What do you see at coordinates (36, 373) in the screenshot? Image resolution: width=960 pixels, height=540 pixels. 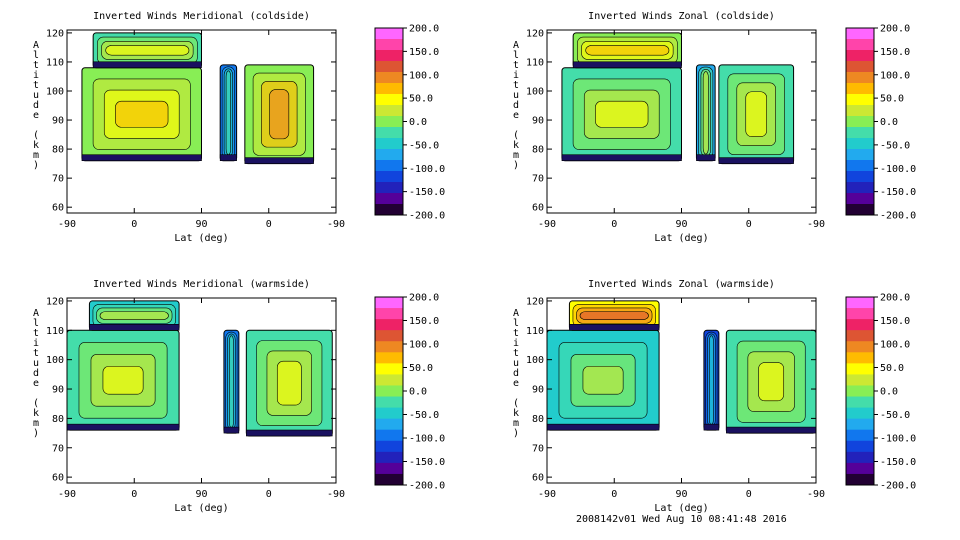 I see `y-axis-label-char: d` at bounding box center [36, 373].